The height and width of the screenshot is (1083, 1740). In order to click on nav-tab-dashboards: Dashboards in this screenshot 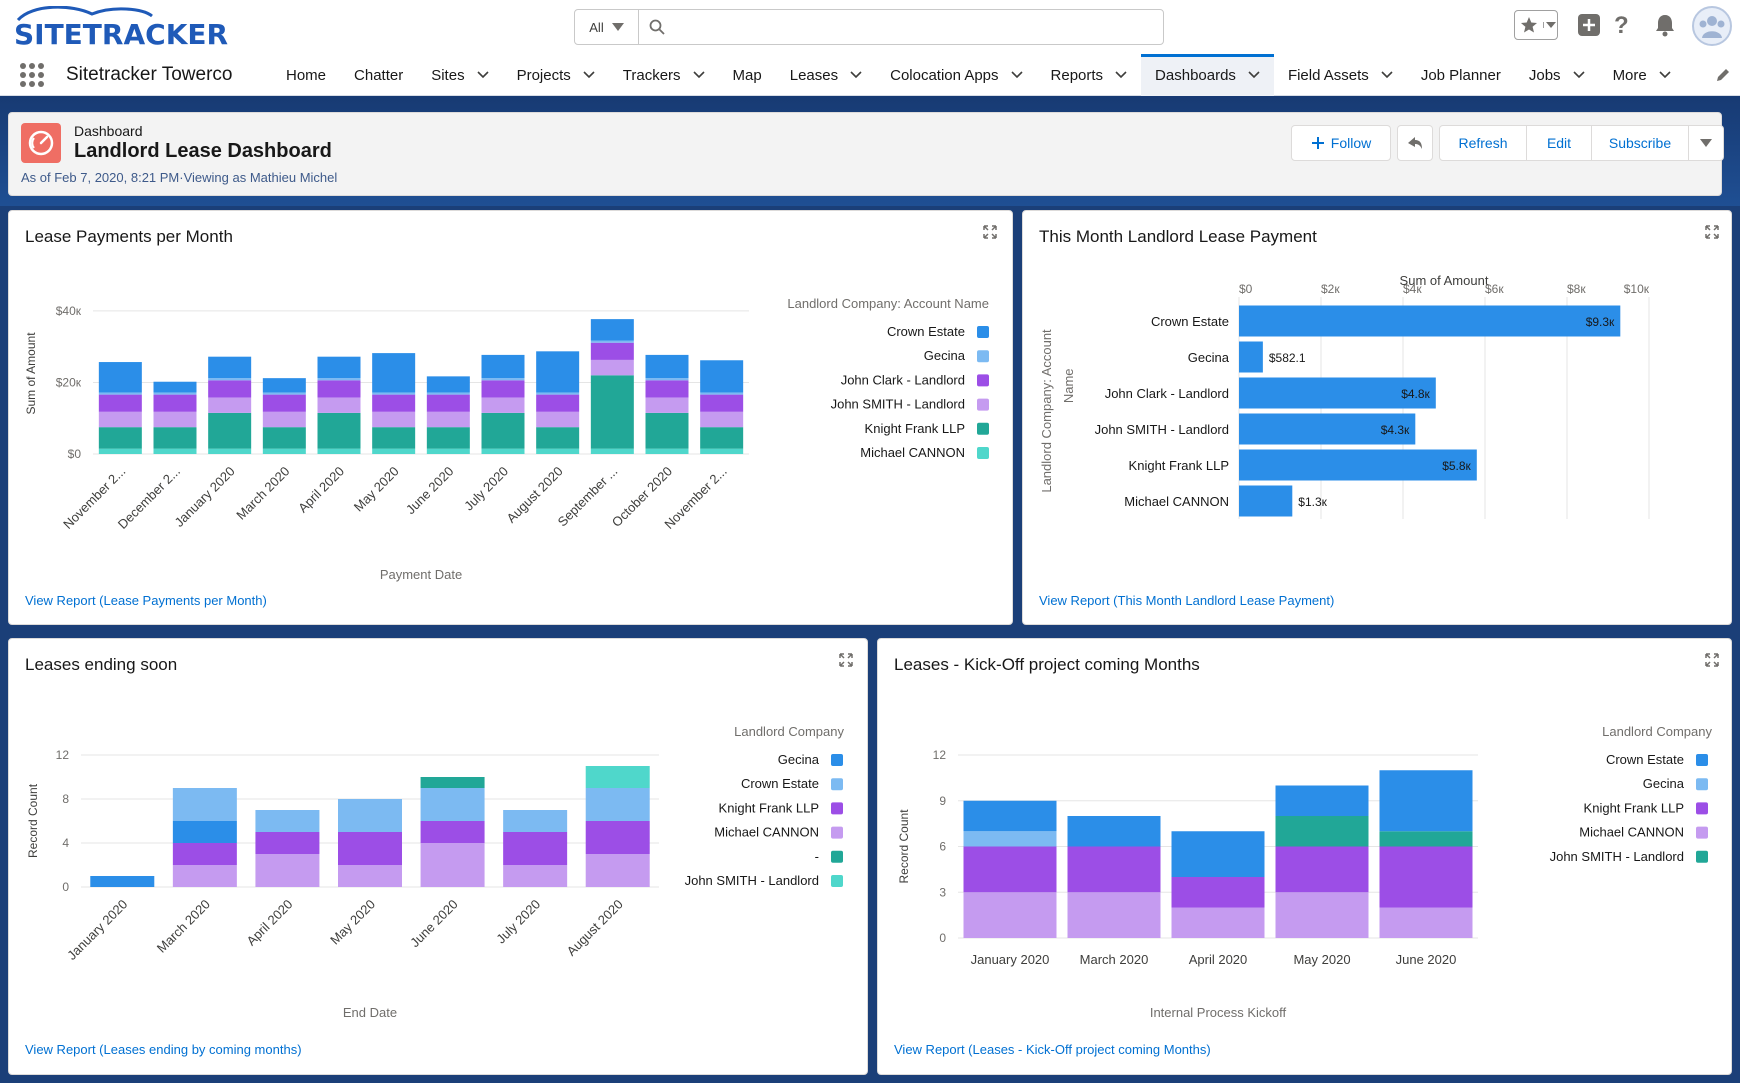, I will do `click(1207, 75)`.